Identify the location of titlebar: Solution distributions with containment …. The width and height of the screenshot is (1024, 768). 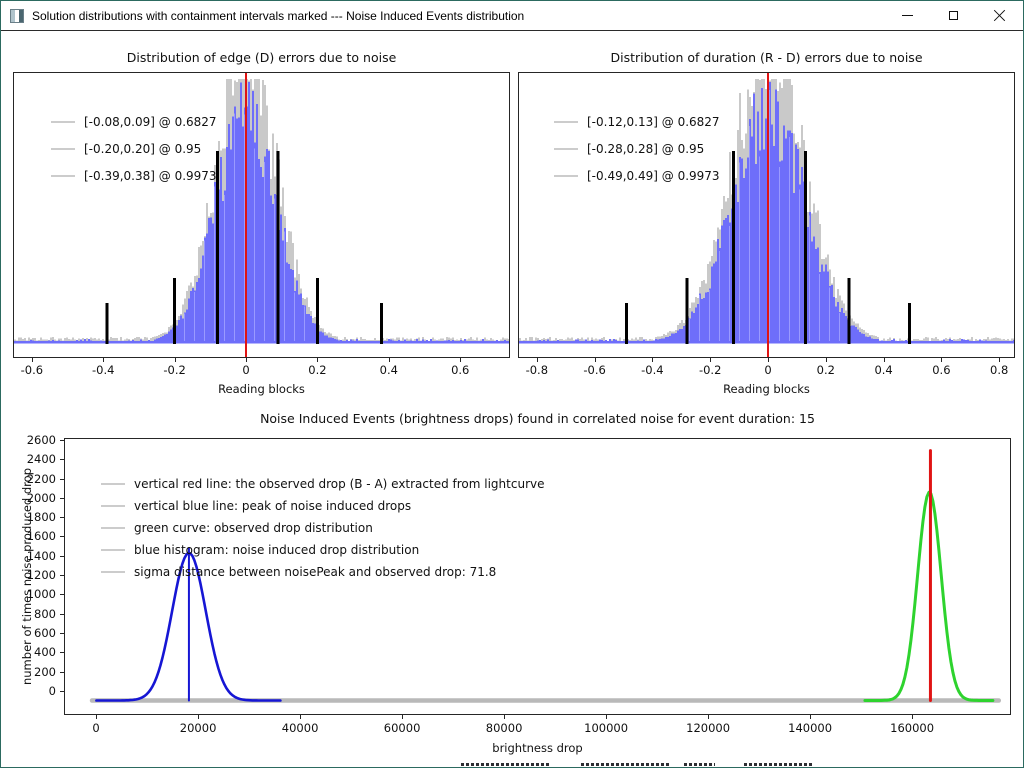
(512, 16).